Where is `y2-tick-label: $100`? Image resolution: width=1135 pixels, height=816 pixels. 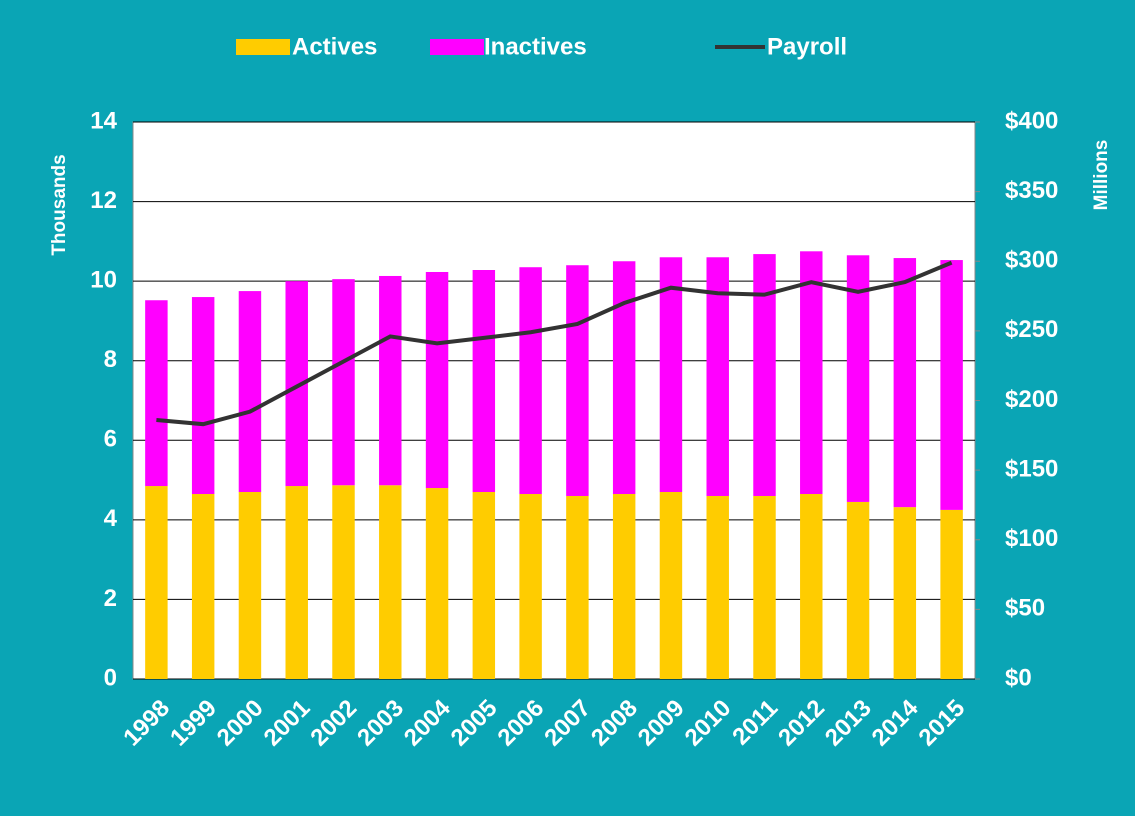
y2-tick-label: $100 is located at coordinates (1031, 538).